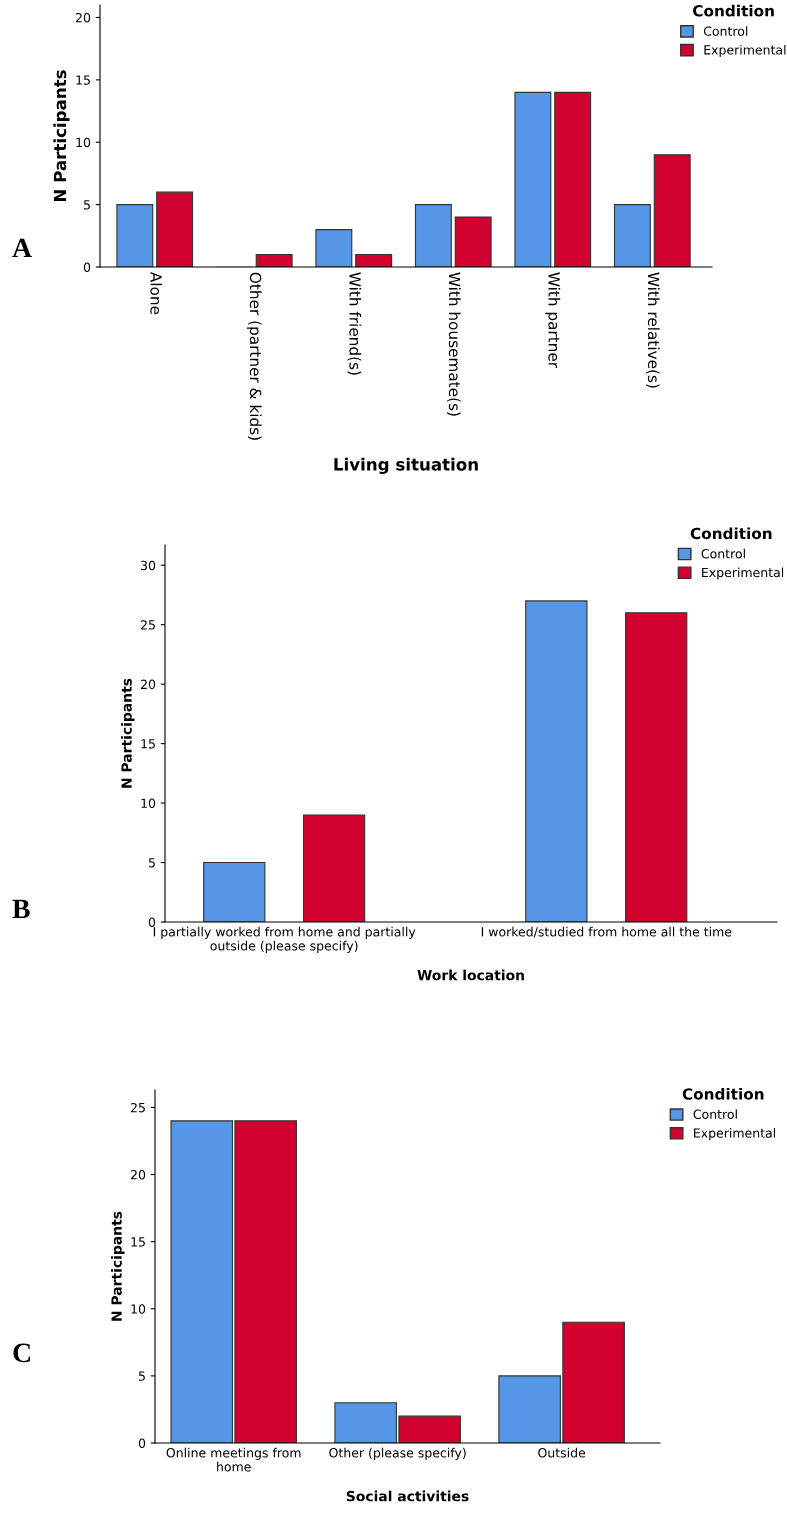  What do you see at coordinates (233, 1459) in the screenshot?
I see `x-tick-label: Online meetings from home` at bounding box center [233, 1459].